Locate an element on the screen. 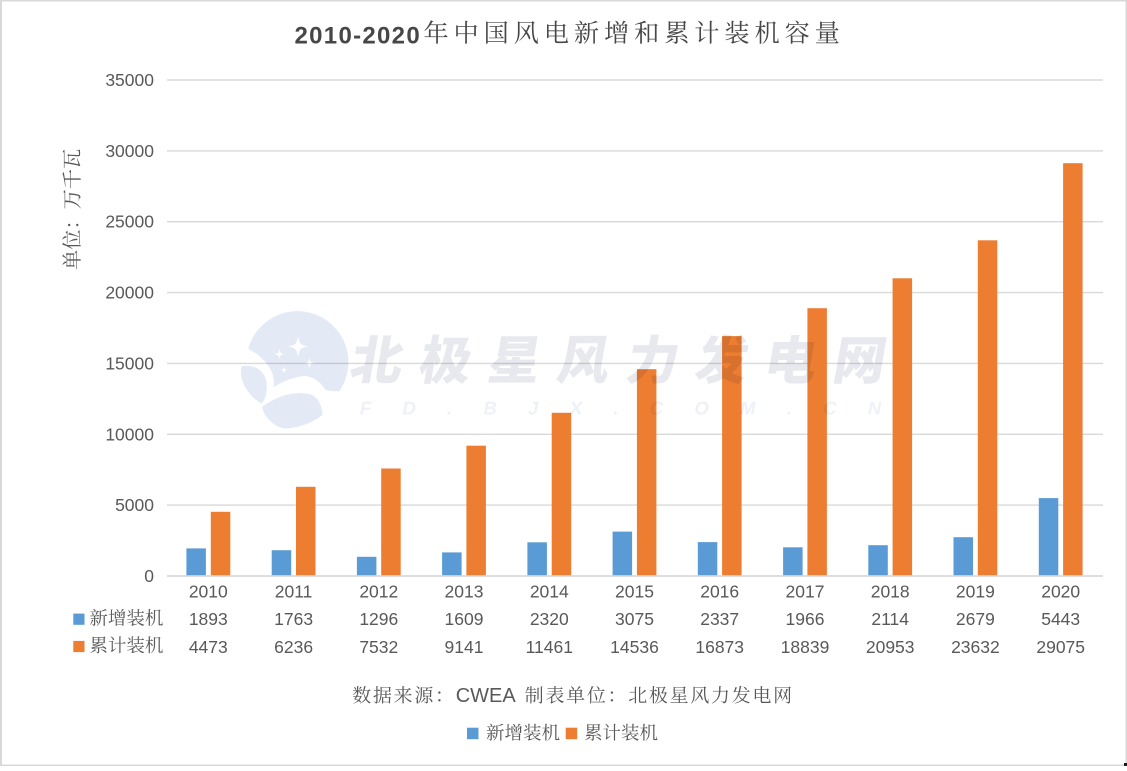 The width and height of the screenshot is (1127, 771). svg-text: 10000 is located at coordinates (129, 434).